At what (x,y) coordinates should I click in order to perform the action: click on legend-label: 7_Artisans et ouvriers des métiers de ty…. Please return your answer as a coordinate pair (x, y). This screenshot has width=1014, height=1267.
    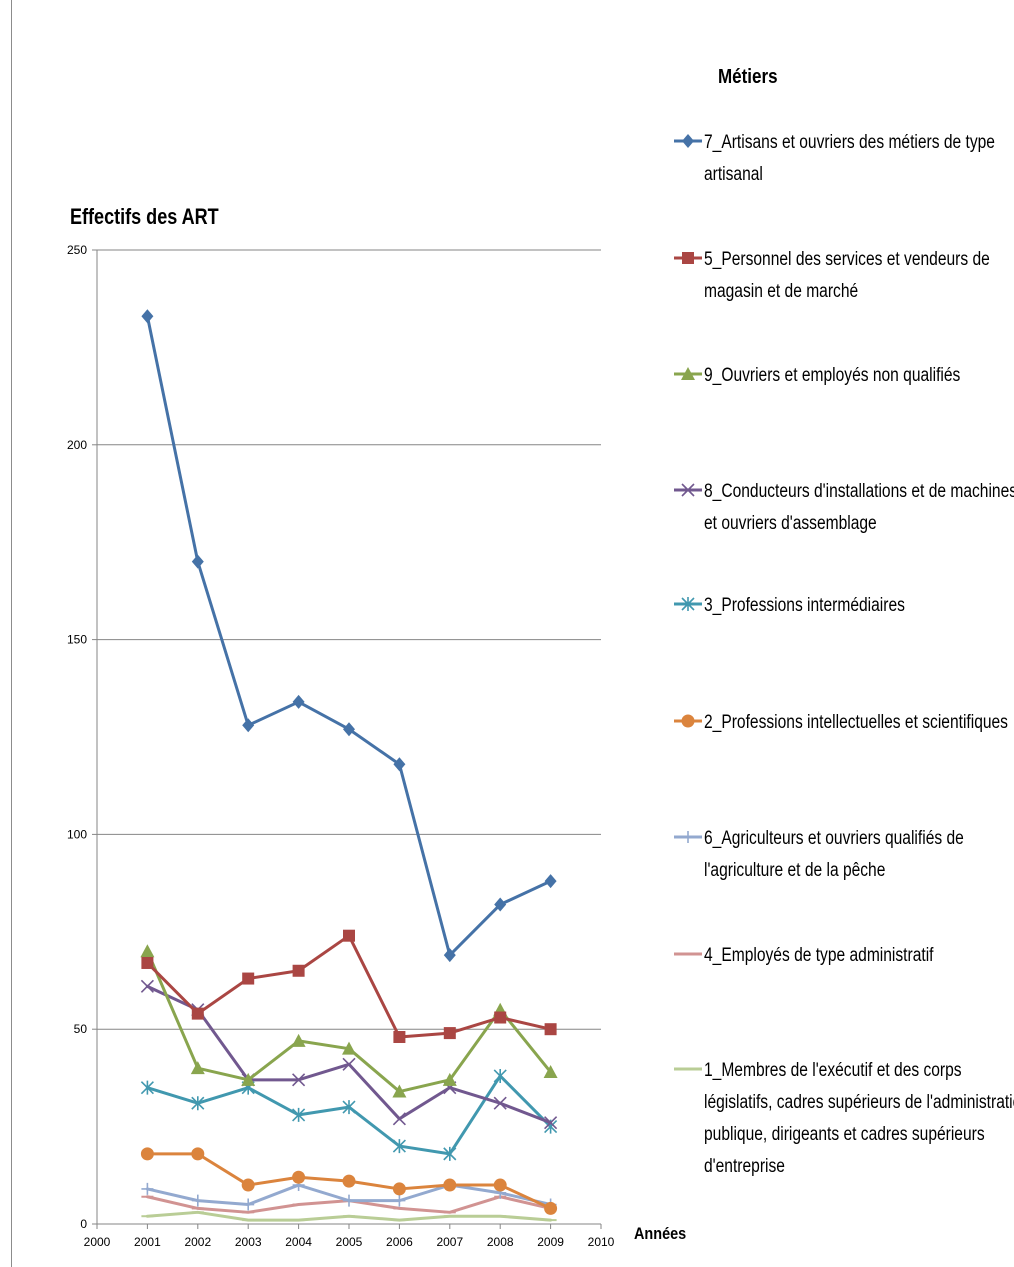
    Looking at the image, I should click on (849, 158).